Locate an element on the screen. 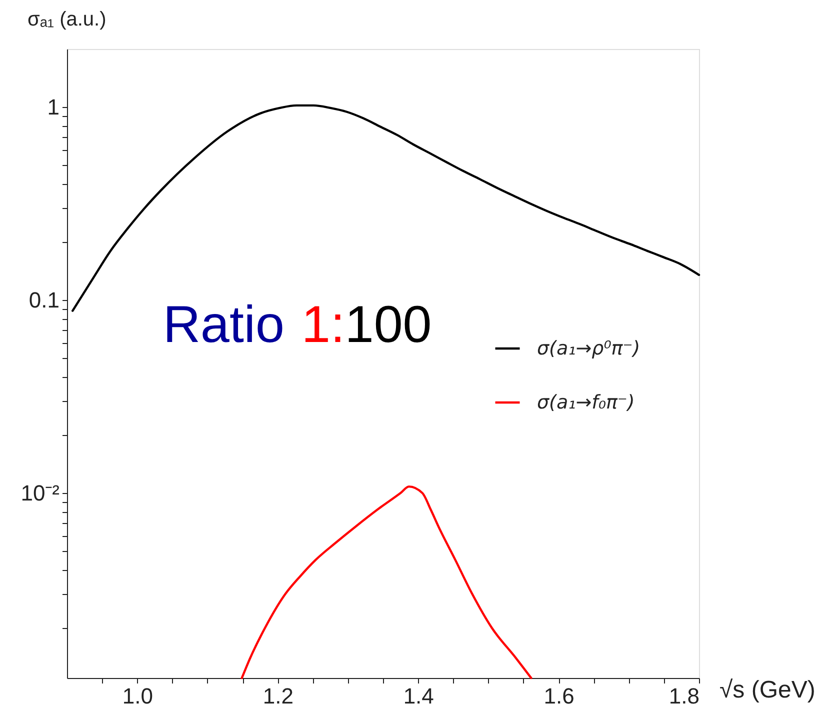 The image size is (838, 716). annotation: 1: is located at coordinates (323, 325).